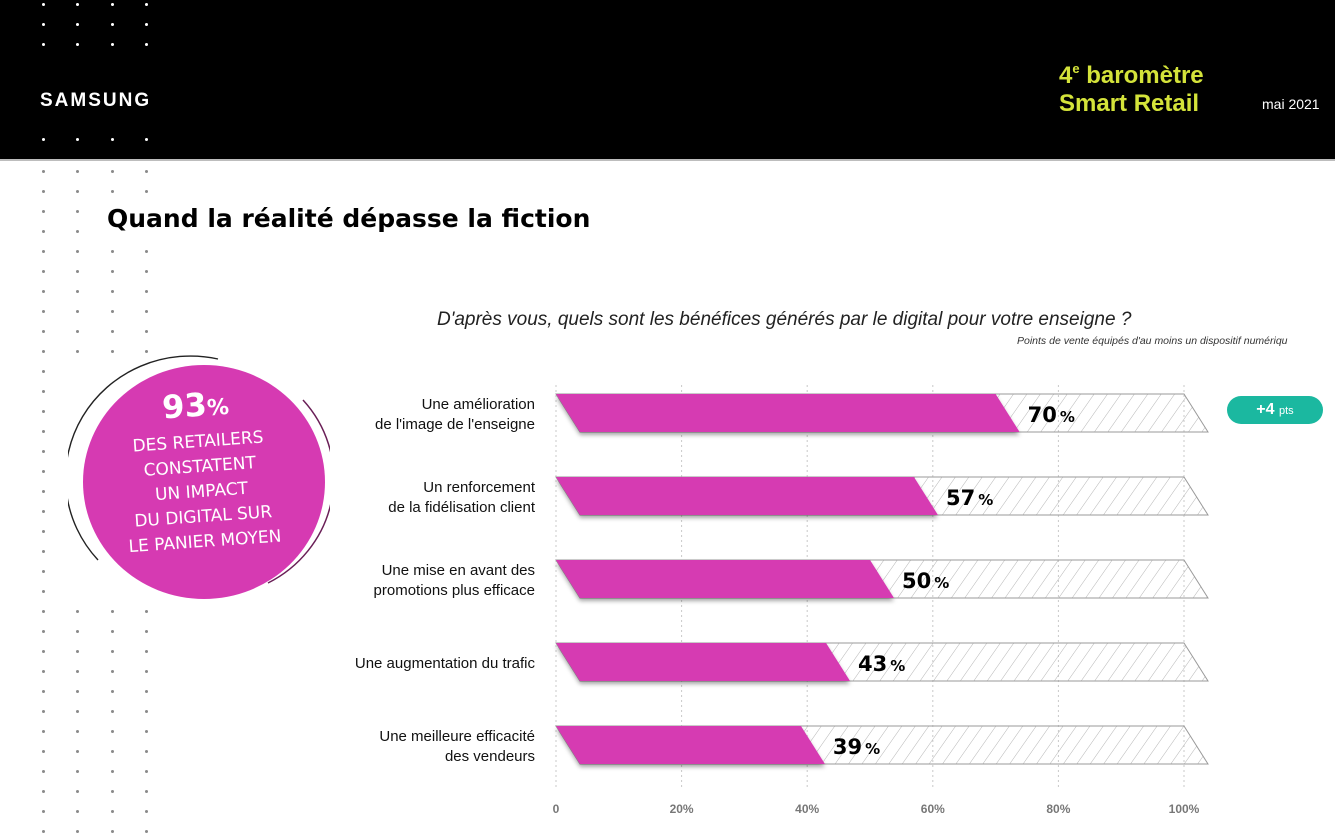  Describe the element at coordinates (916, 581) in the screenshot. I see `bar-value: 50` at that location.